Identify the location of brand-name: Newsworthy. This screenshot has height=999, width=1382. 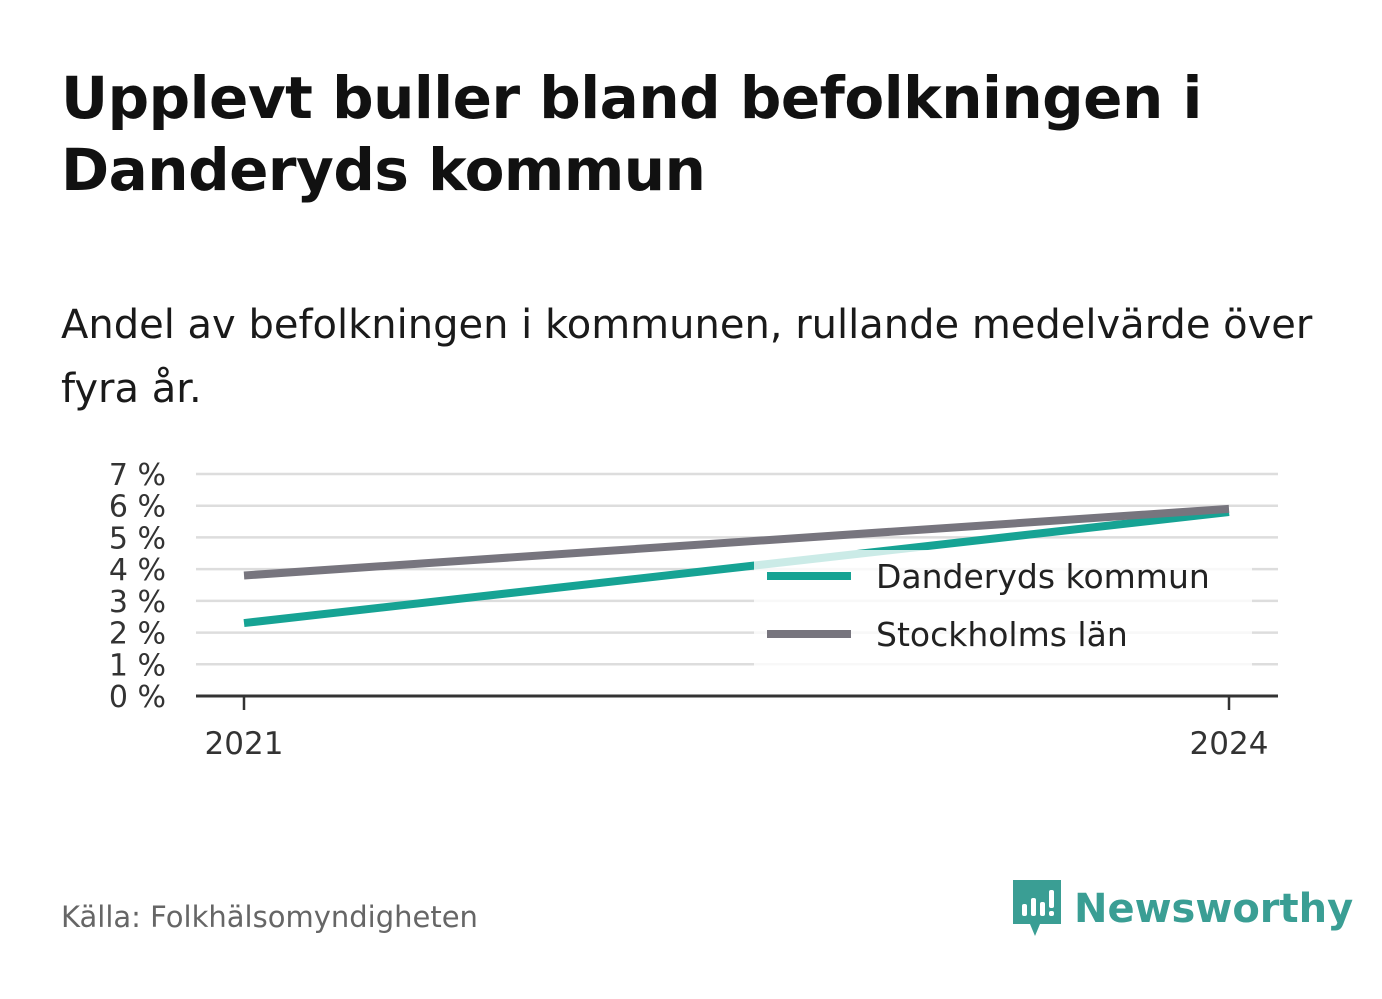
(1214, 909).